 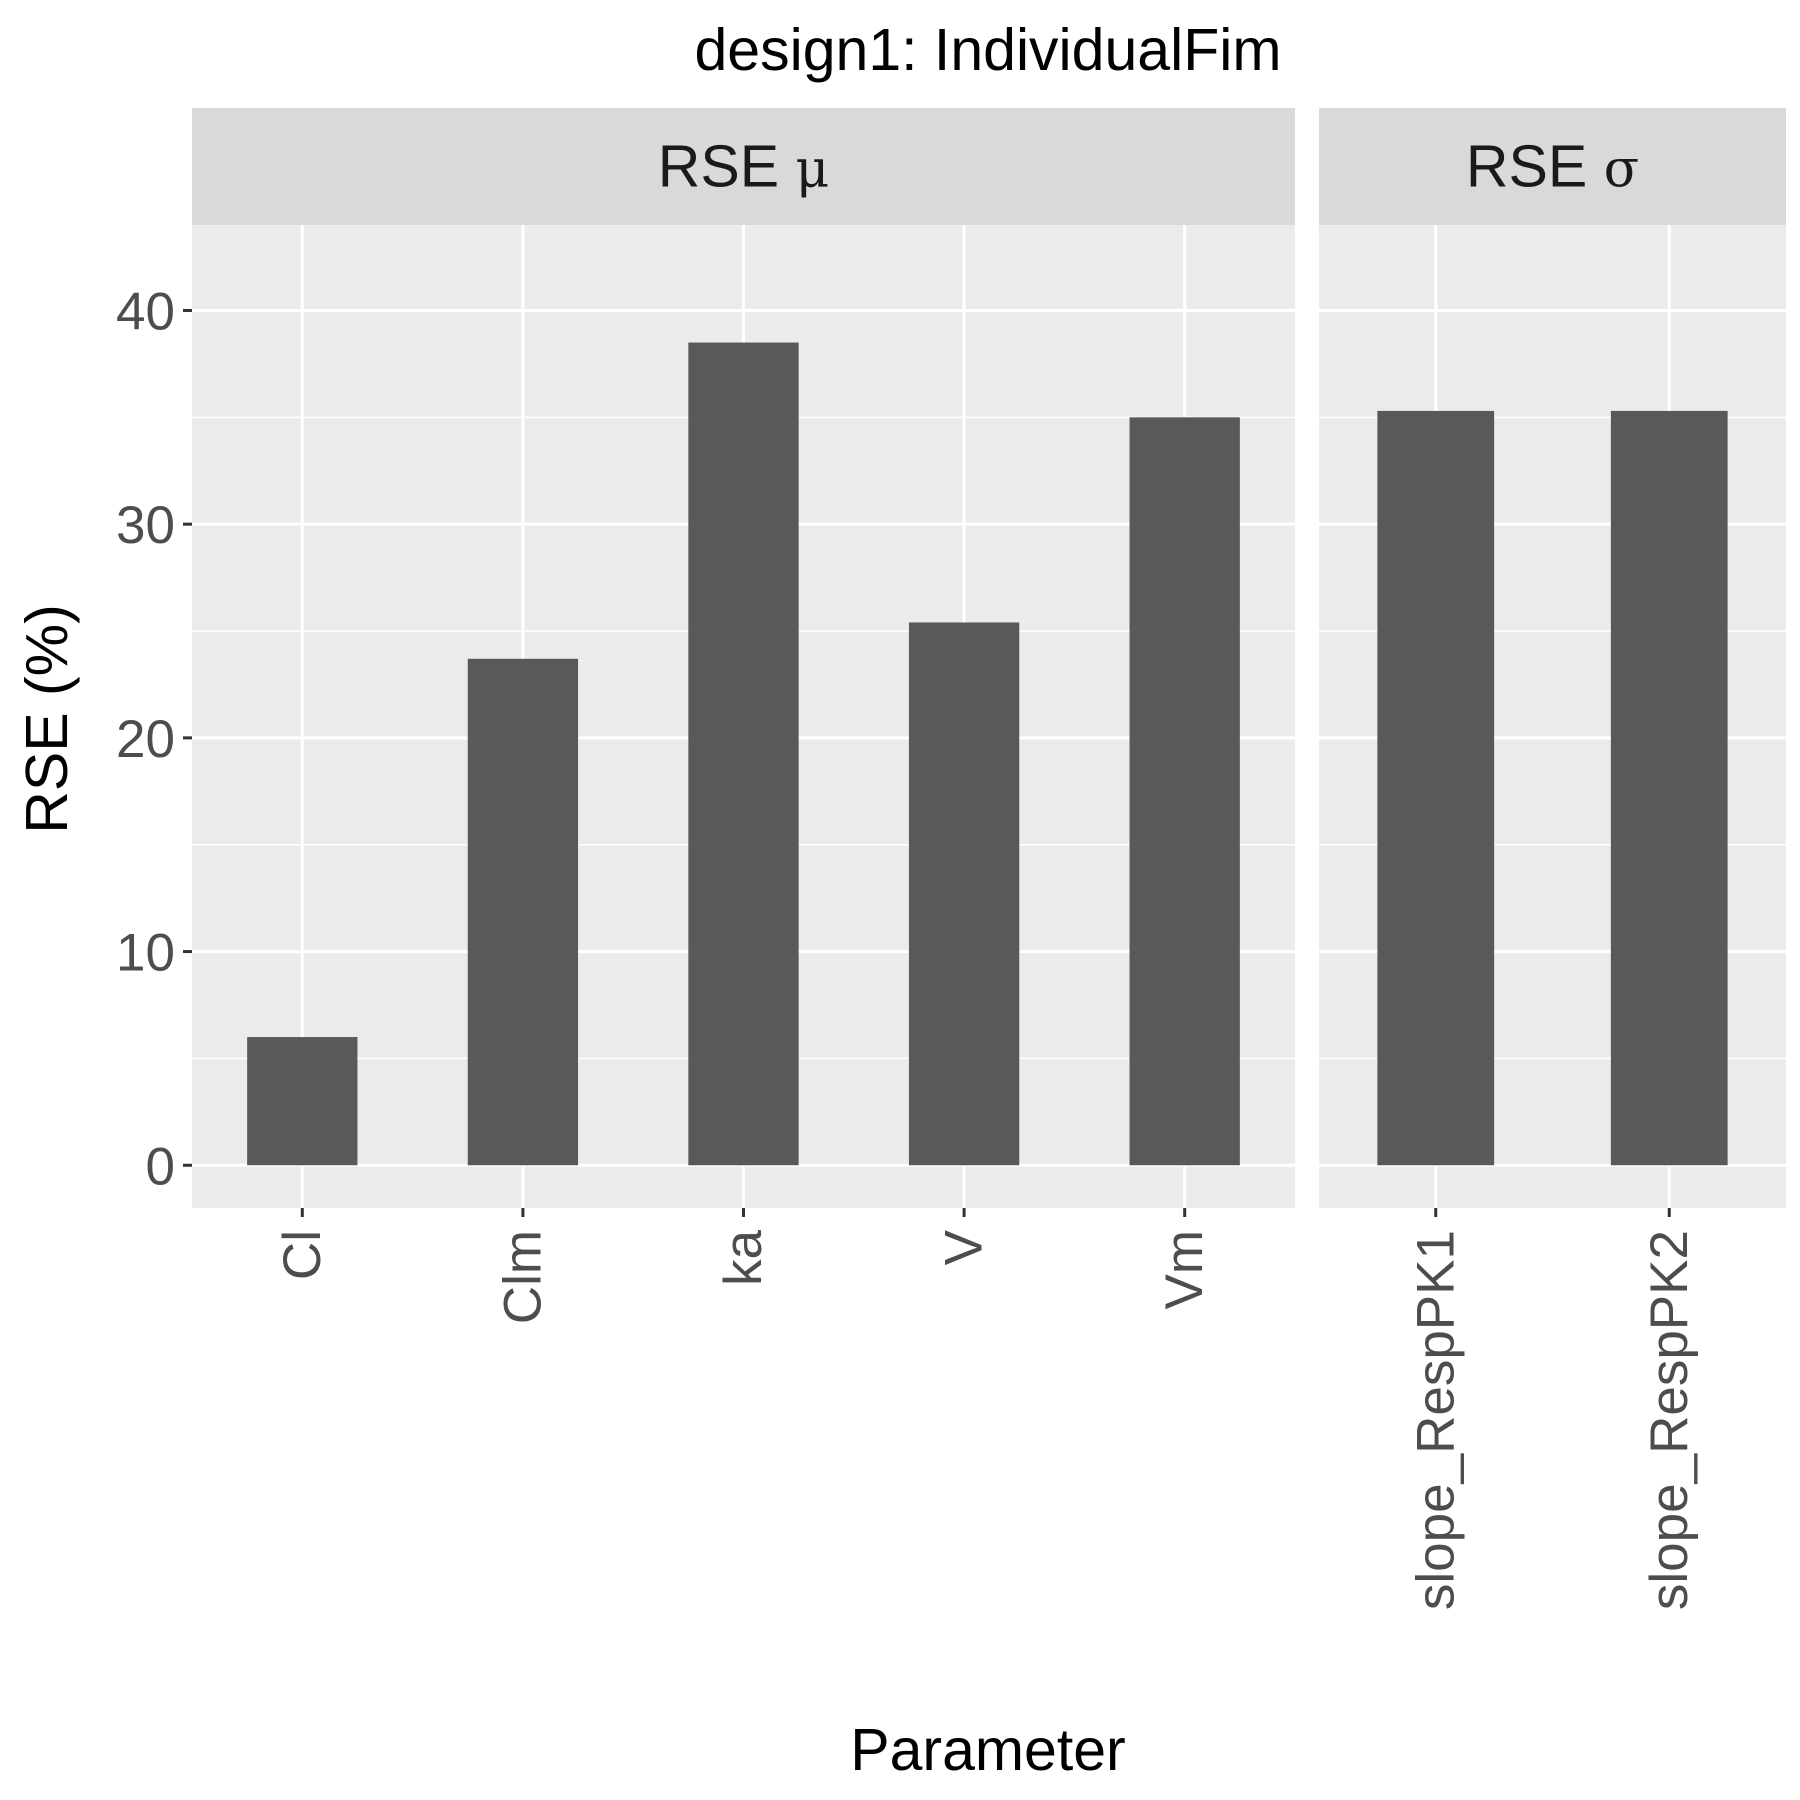 I want to click on x-tick-label: Cl, so click(x=302, y=1255).